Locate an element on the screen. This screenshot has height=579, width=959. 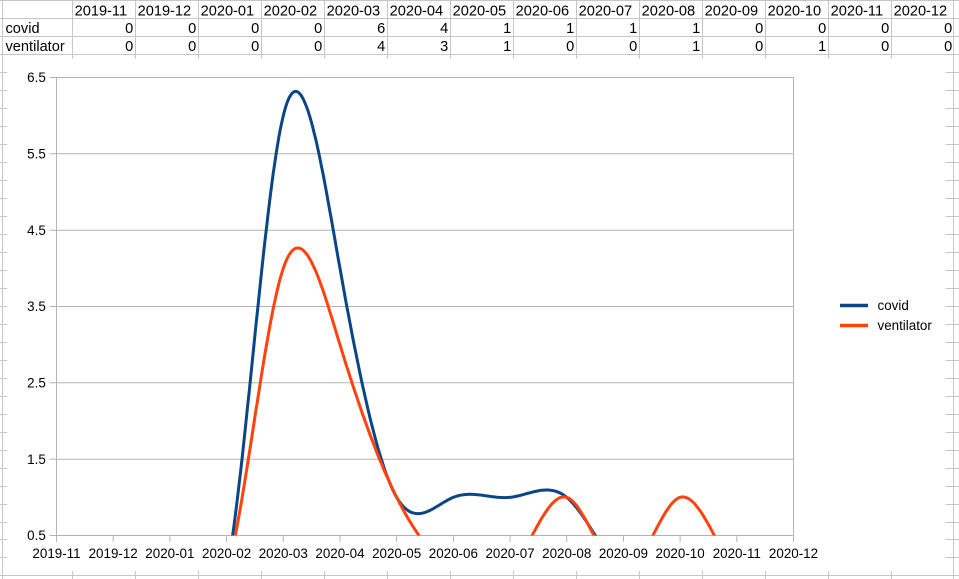
svg-text: 6.5 is located at coordinates (36, 77).